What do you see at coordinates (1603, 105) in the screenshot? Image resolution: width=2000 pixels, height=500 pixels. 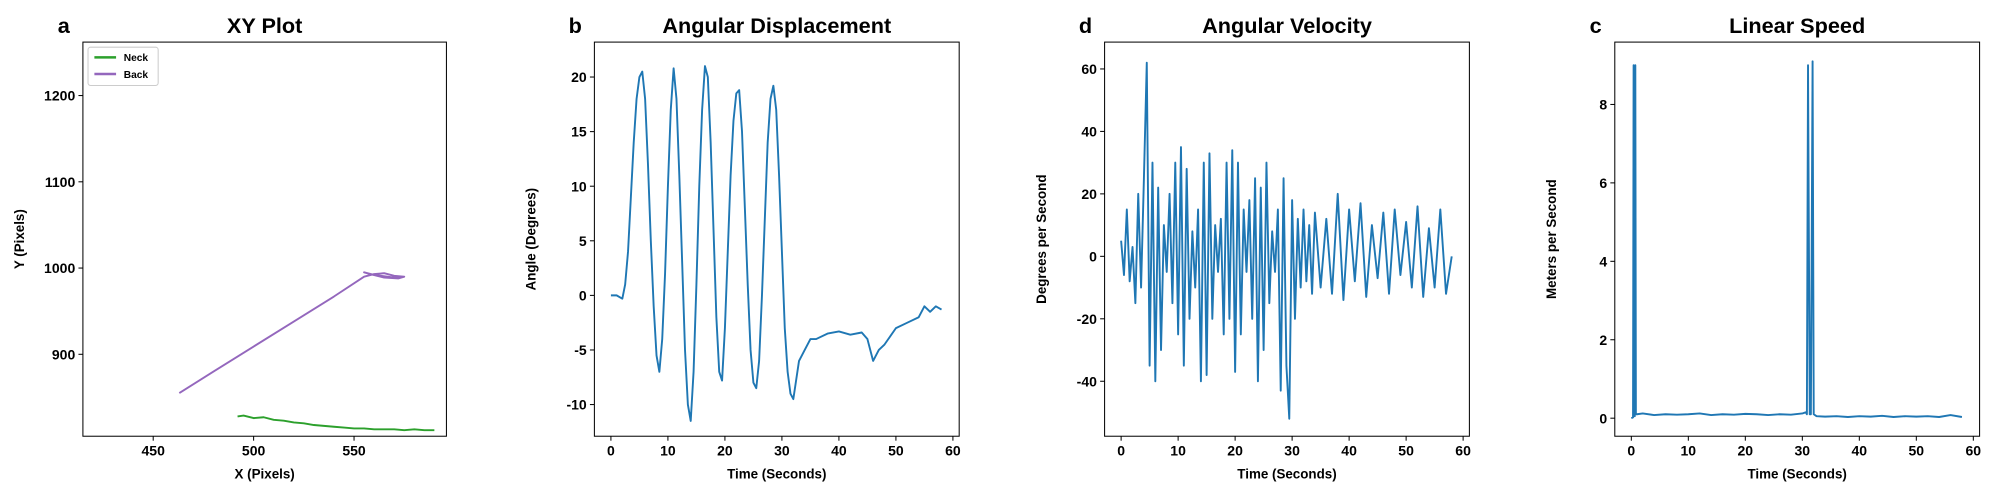 I see `y-tick-label: 8` at bounding box center [1603, 105].